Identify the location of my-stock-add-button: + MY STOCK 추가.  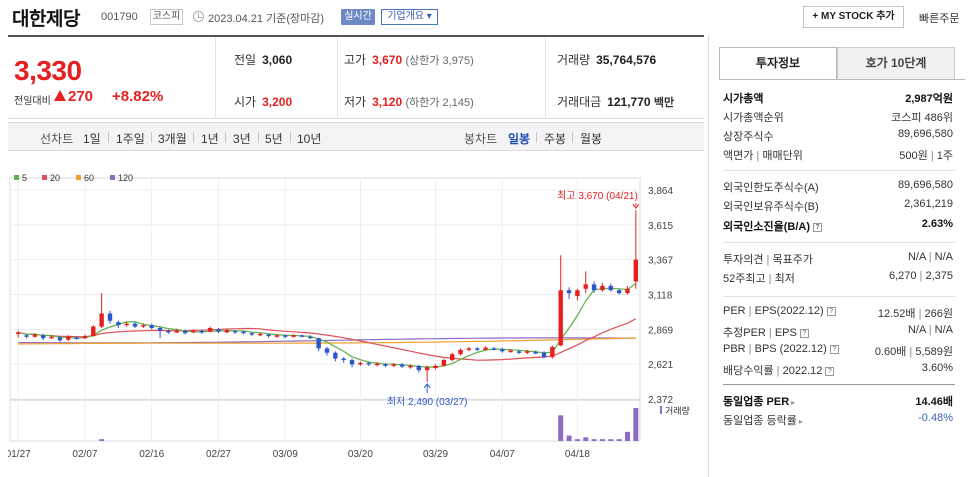
(853, 17).